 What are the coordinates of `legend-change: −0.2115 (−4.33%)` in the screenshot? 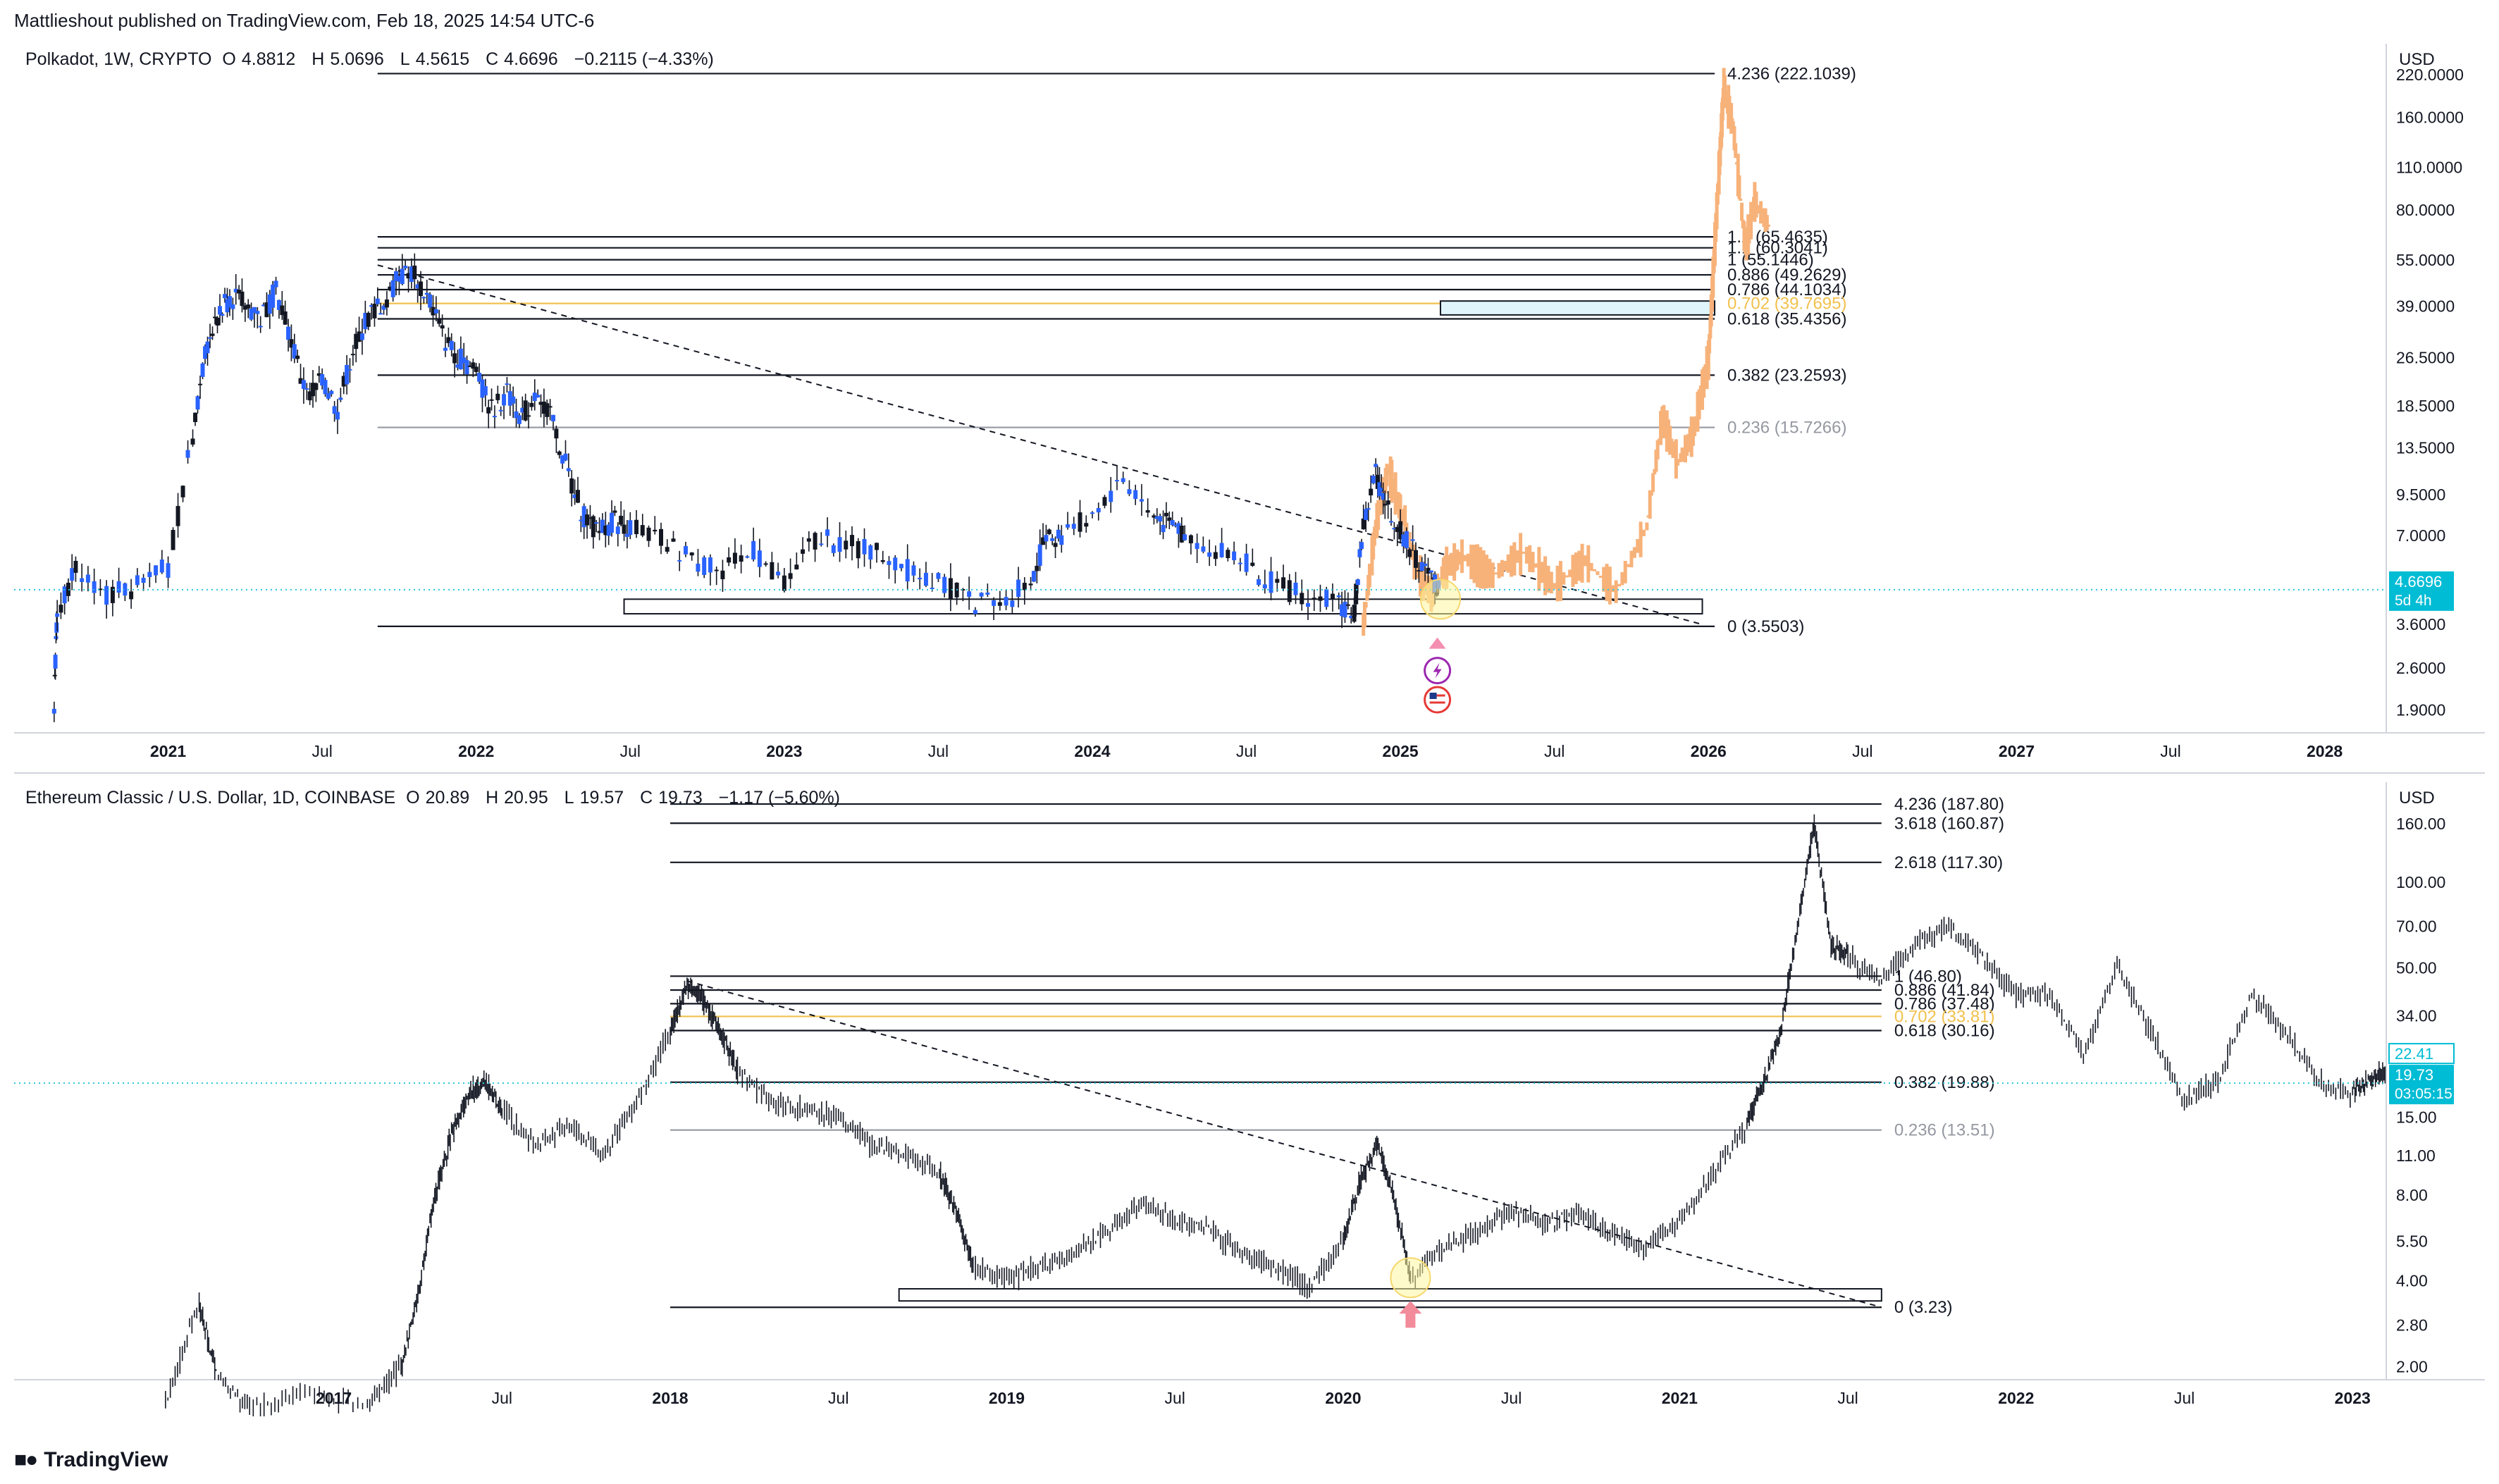 It's located at (644, 59).